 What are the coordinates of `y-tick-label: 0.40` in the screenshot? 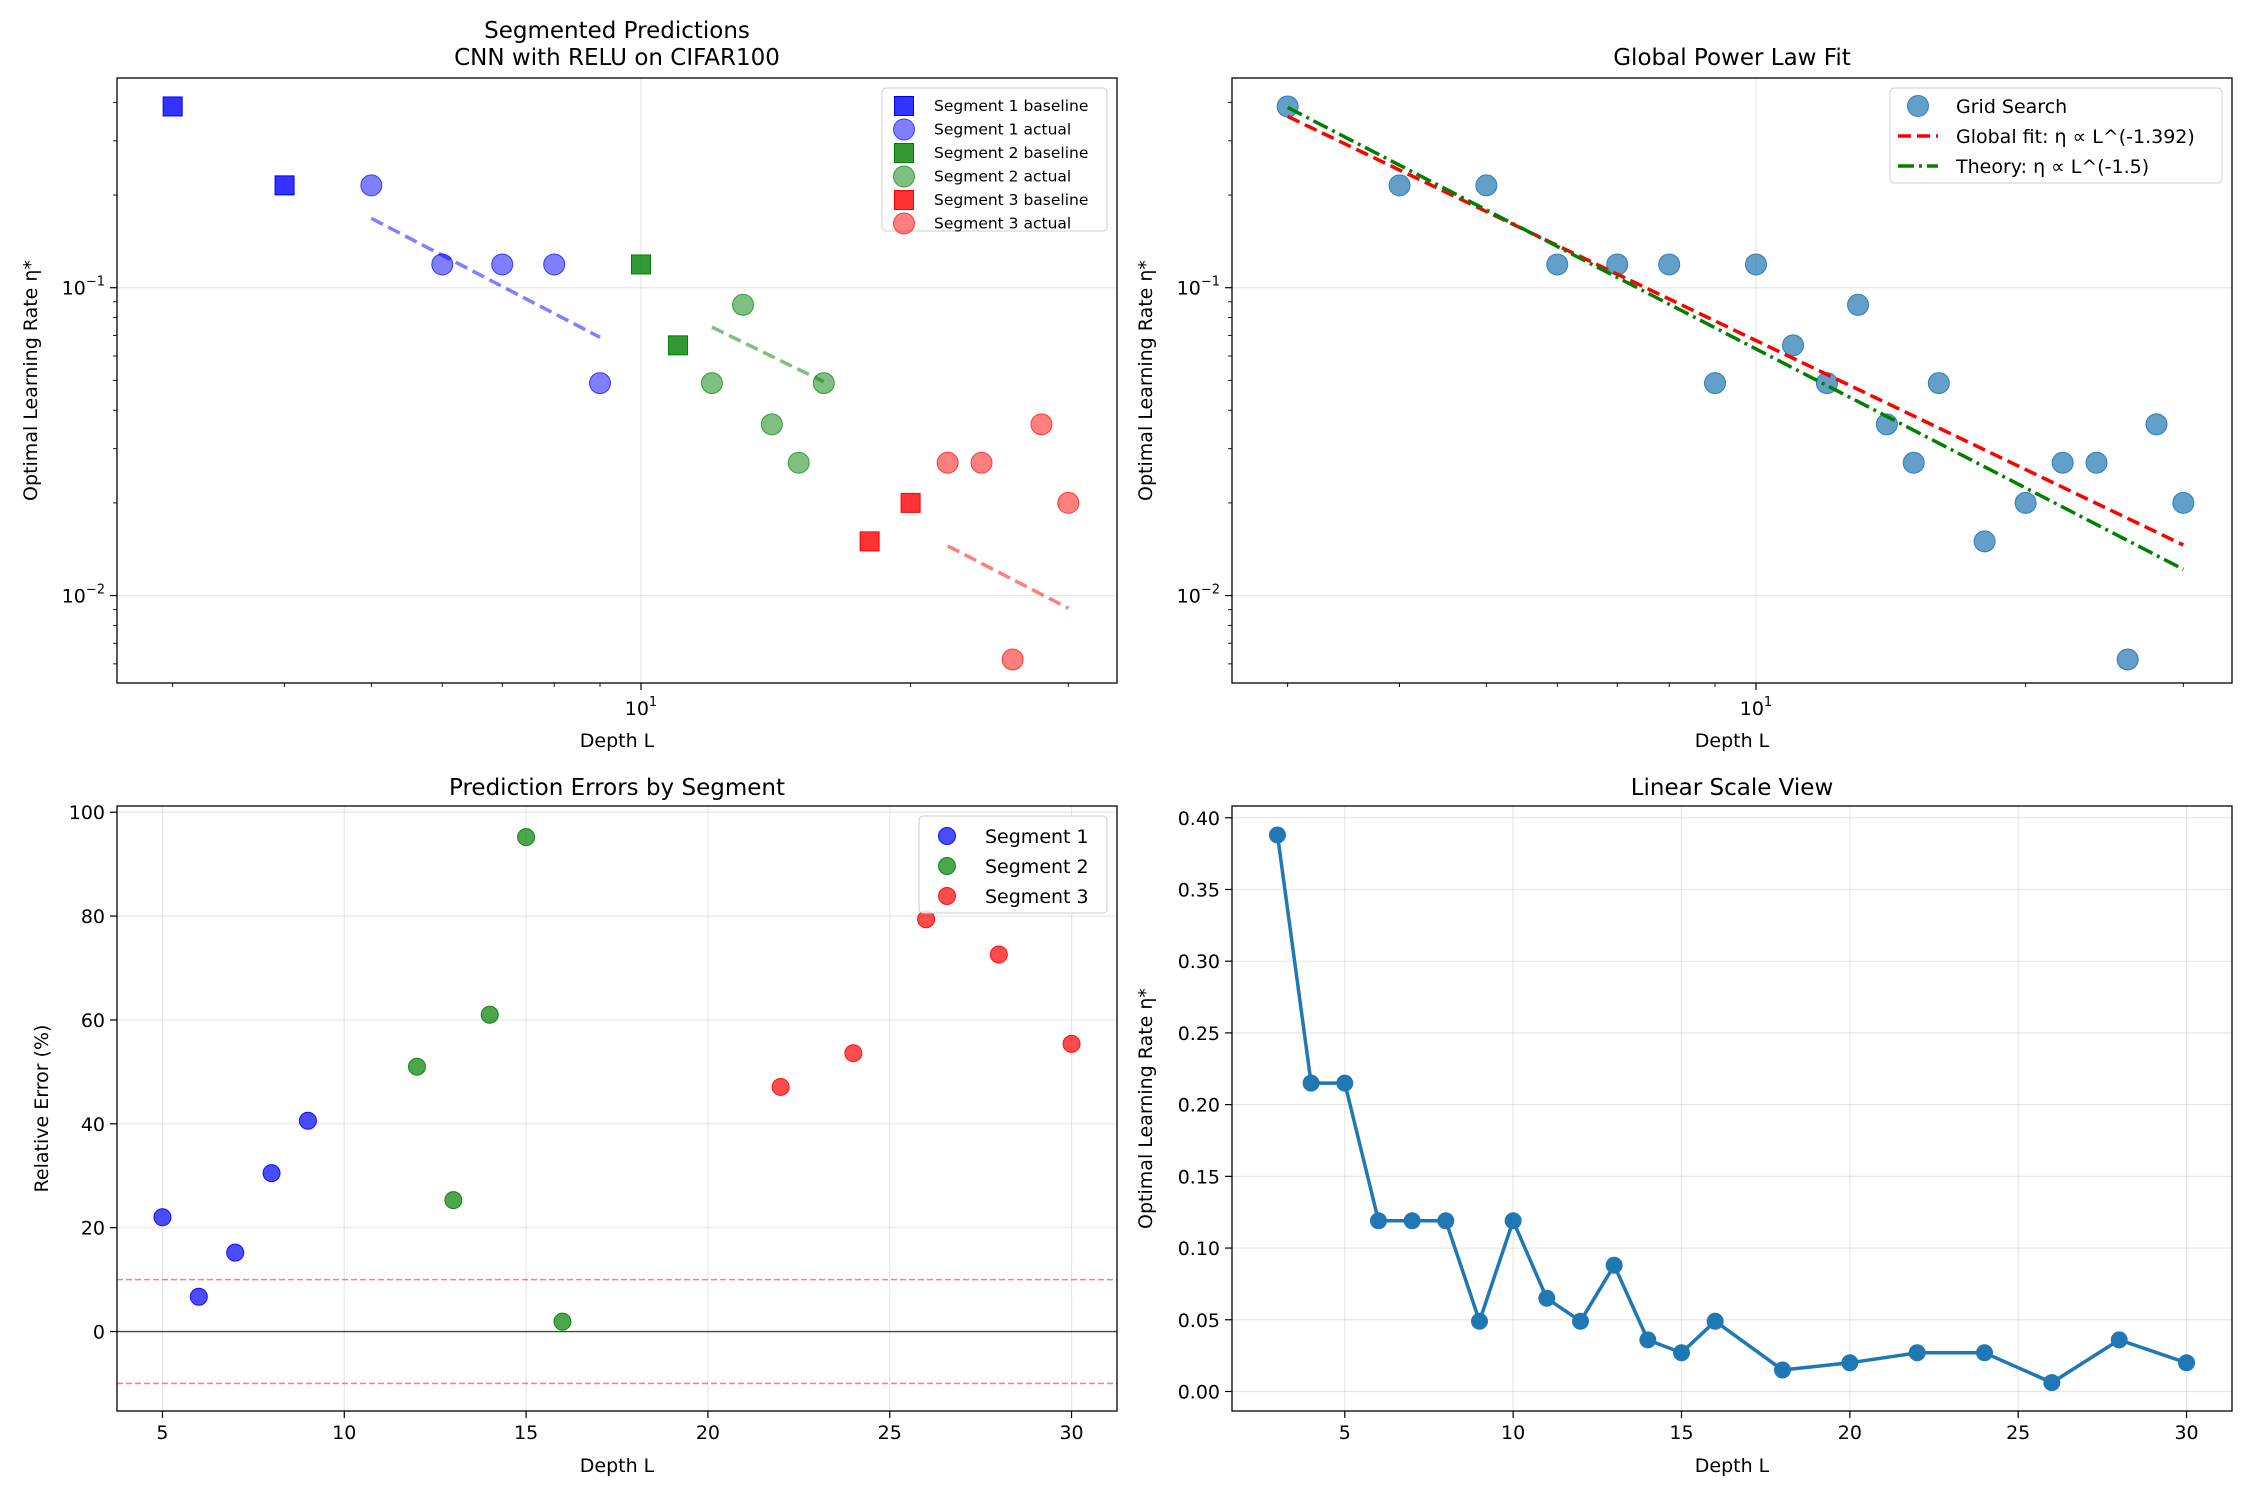 It's located at (1199, 819).